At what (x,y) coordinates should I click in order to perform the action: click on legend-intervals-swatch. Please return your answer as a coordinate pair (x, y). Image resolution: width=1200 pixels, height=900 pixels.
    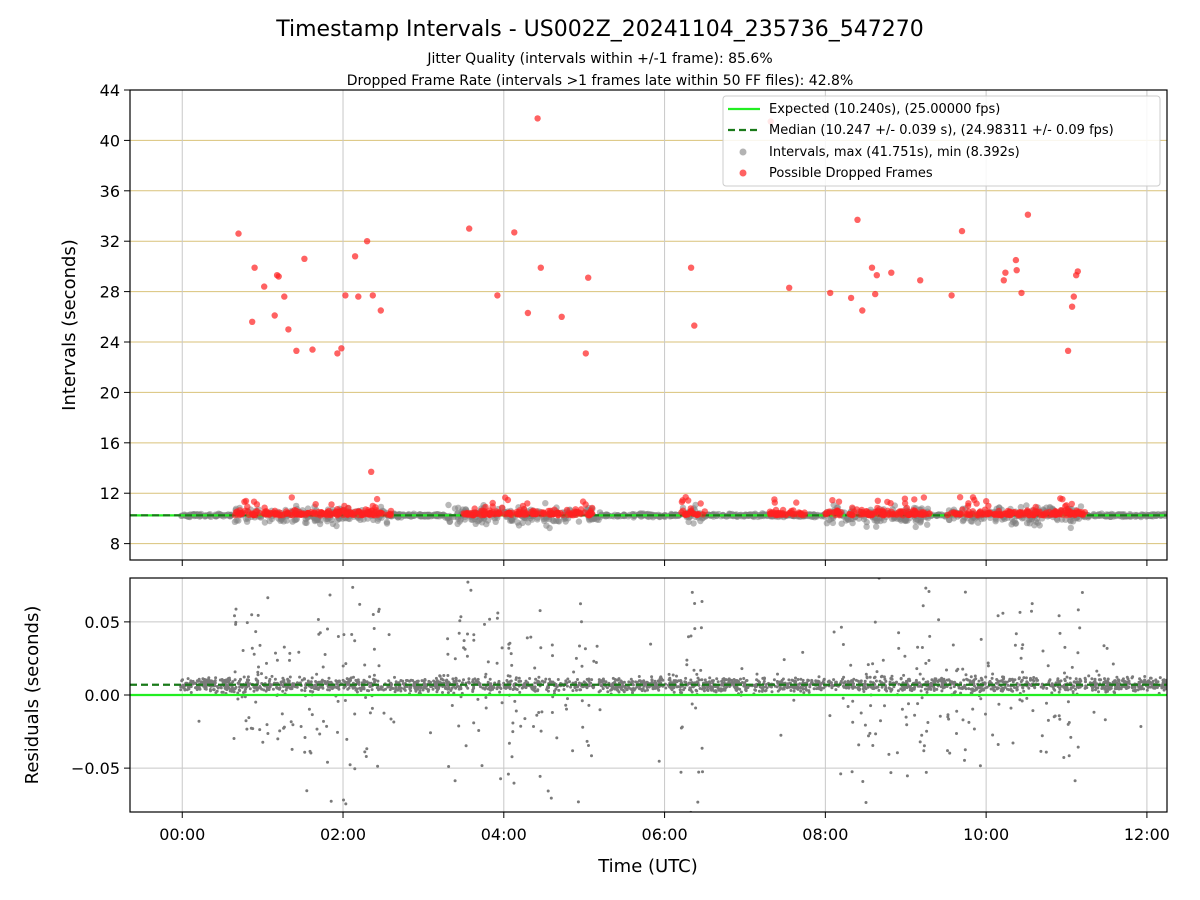
    Looking at the image, I should click on (743, 152).